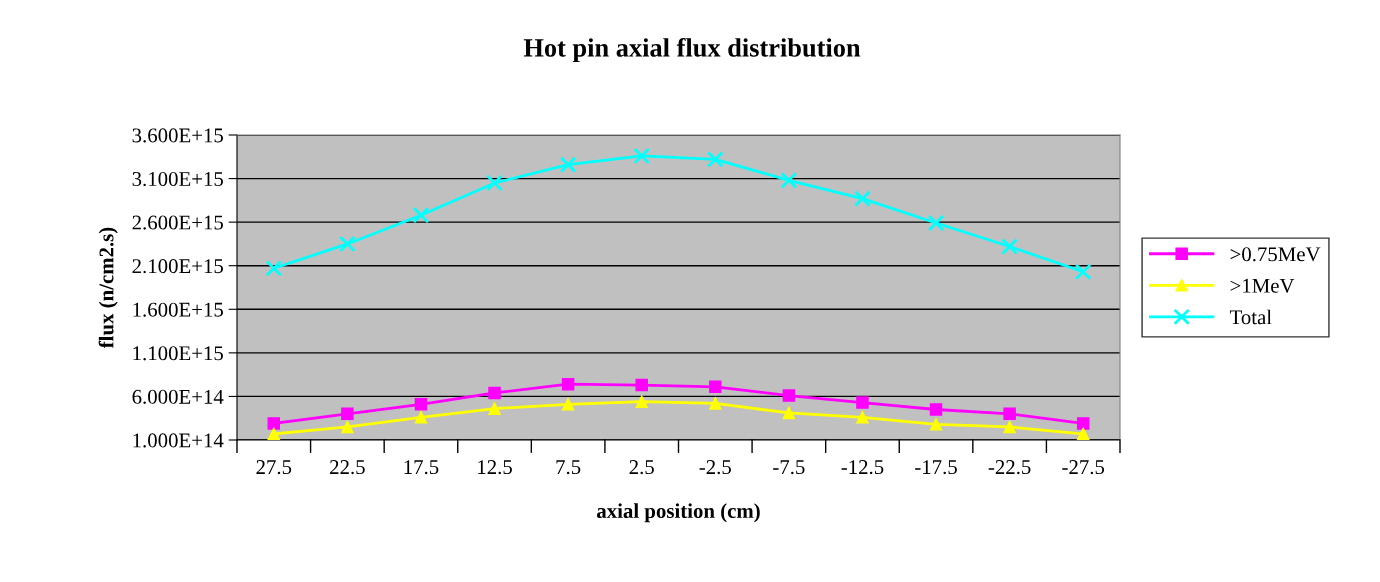 The height and width of the screenshot is (582, 1380). What do you see at coordinates (177, 222) in the screenshot?
I see `y-tick-label: 2.600E+15` at bounding box center [177, 222].